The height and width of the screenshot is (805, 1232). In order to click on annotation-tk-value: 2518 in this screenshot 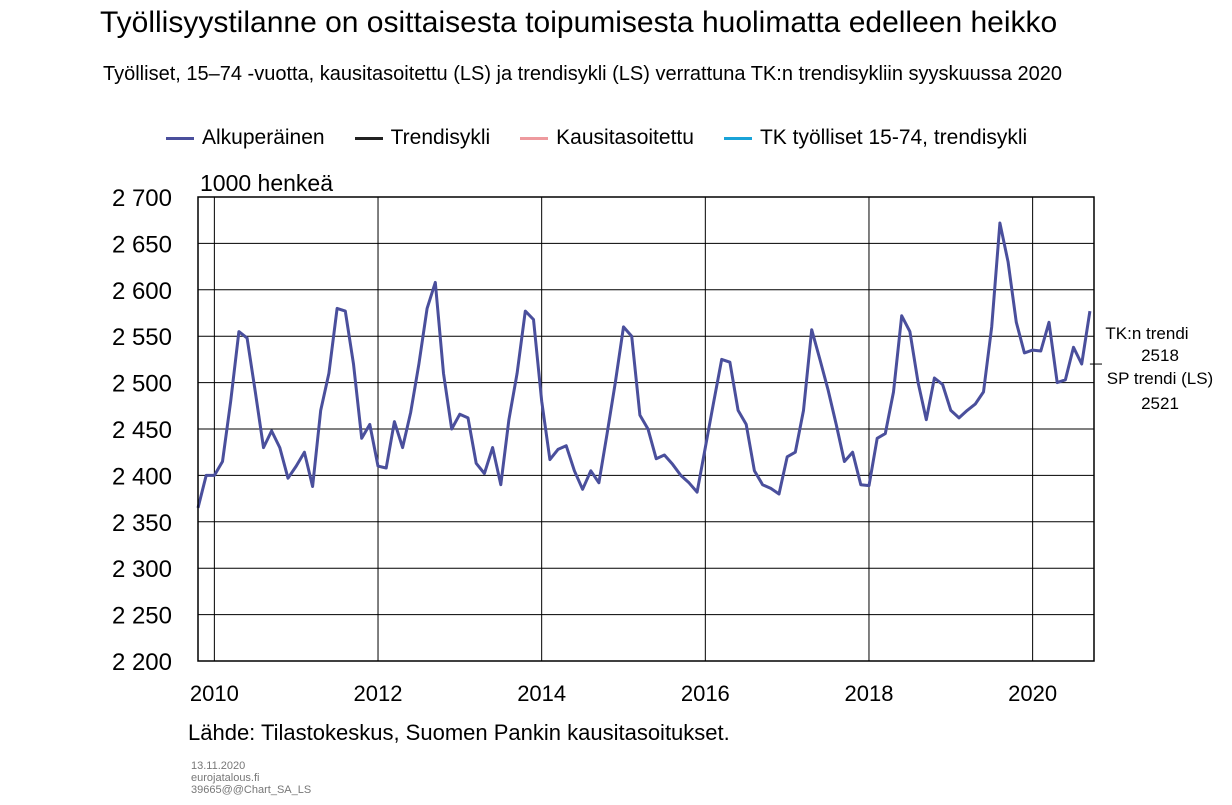, I will do `click(1160, 355)`.